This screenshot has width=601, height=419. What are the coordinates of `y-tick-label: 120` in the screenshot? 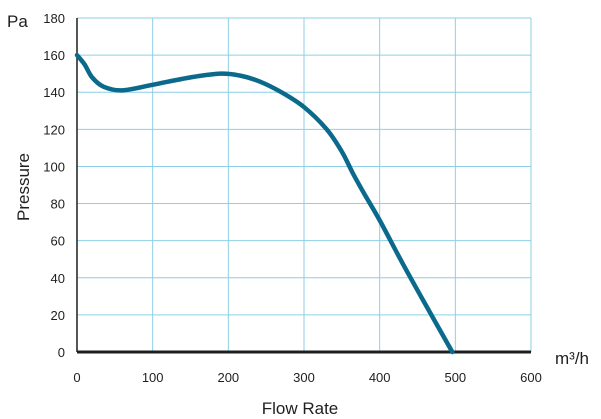 It's located at (54, 129).